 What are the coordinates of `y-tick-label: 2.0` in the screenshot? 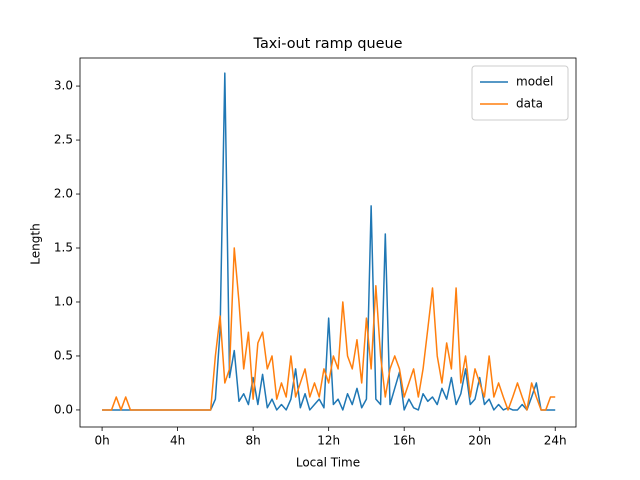 It's located at (63, 194).